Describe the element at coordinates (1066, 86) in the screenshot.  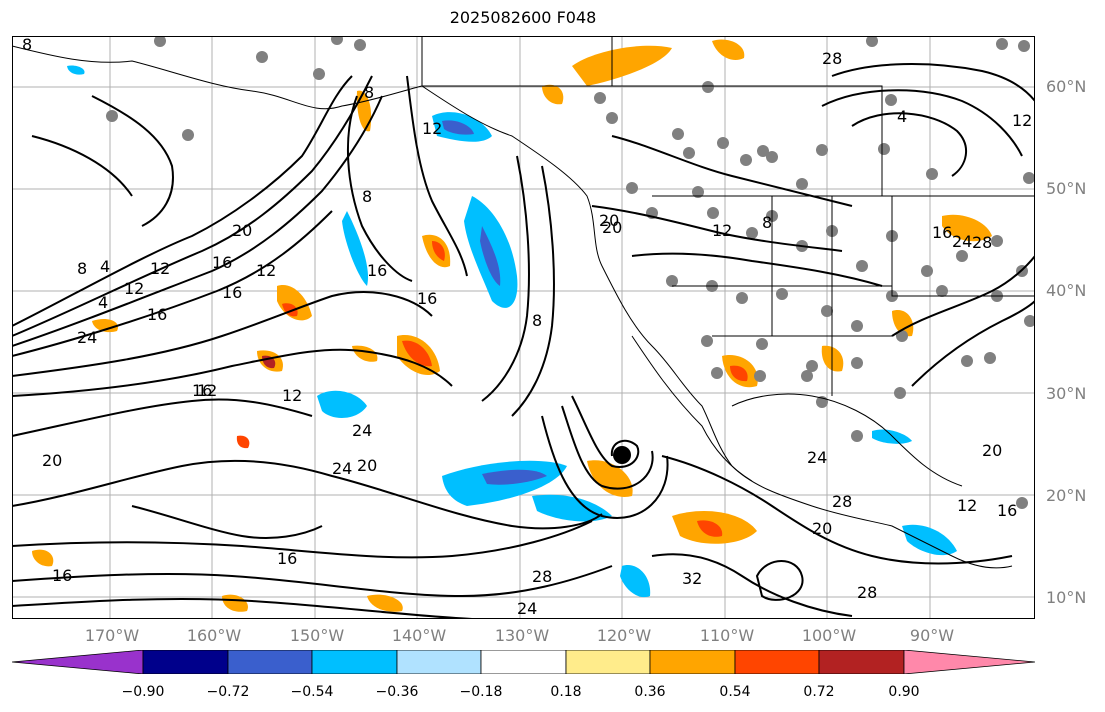
I see `lat-label: 60°N` at that location.